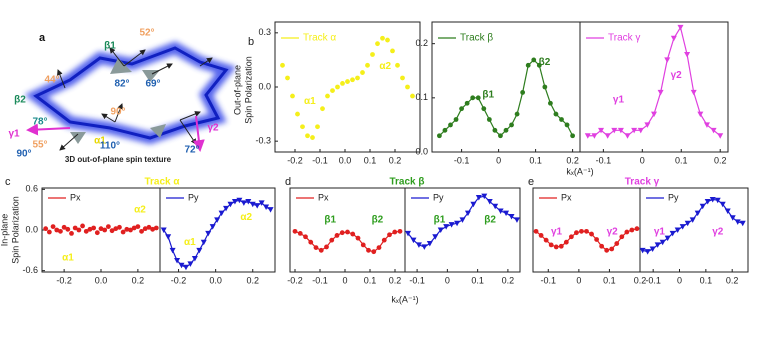 The height and width of the screenshot is (339, 761). Describe the element at coordinates (295, 160) in the screenshot. I see `x-tick-label: -0.2` at that location.